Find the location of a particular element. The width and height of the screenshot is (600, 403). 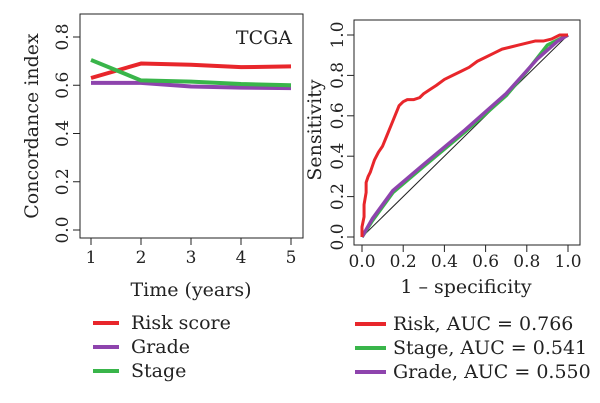

concordance-x-tick-label: 5 is located at coordinates (291, 258).